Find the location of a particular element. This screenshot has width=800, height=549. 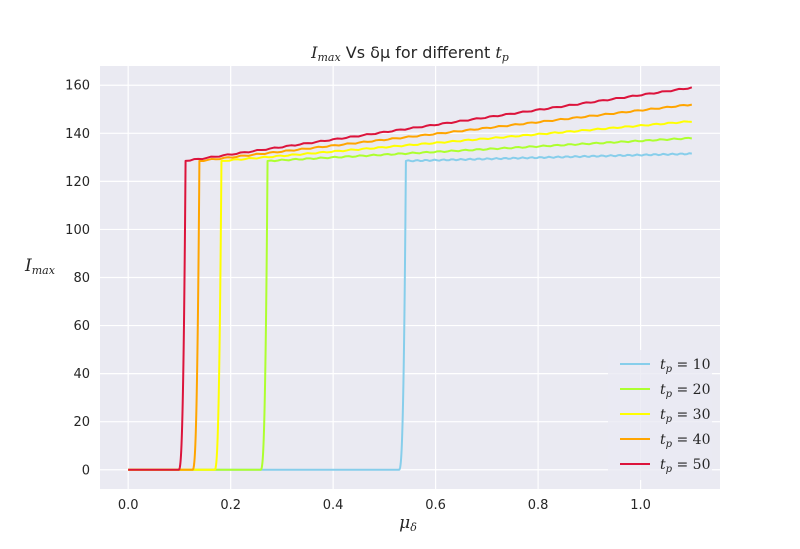

legend-item-tp-30: tp = 30 is located at coordinates (665, 416).